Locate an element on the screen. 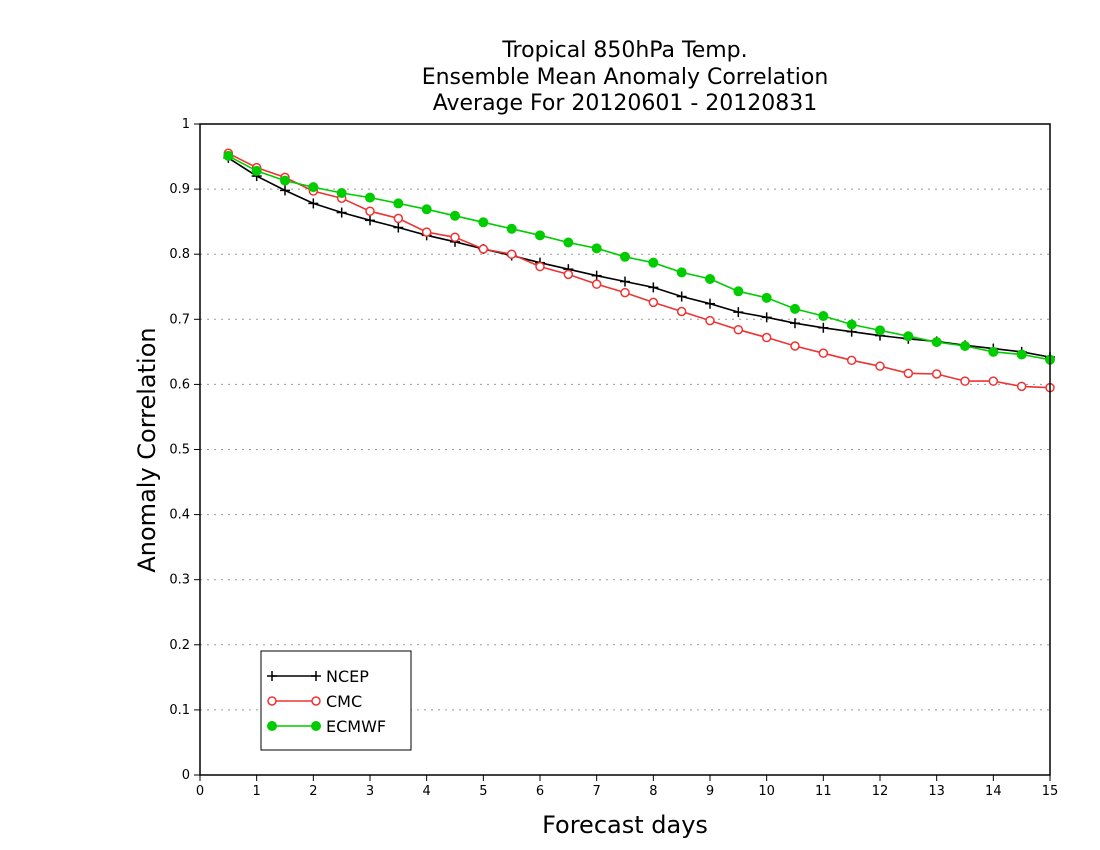 This screenshot has height=850, width=1100. y-tick-label: 0.1 is located at coordinates (179, 710).